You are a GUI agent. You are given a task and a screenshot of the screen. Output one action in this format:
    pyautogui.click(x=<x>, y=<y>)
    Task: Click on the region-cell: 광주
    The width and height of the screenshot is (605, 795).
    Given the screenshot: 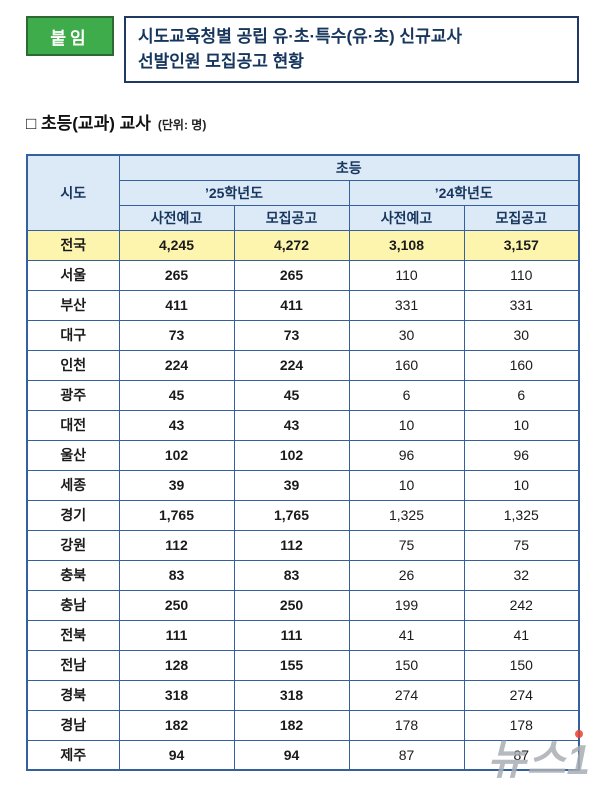 What is the action you would take?
    pyautogui.click(x=73, y=395)
    